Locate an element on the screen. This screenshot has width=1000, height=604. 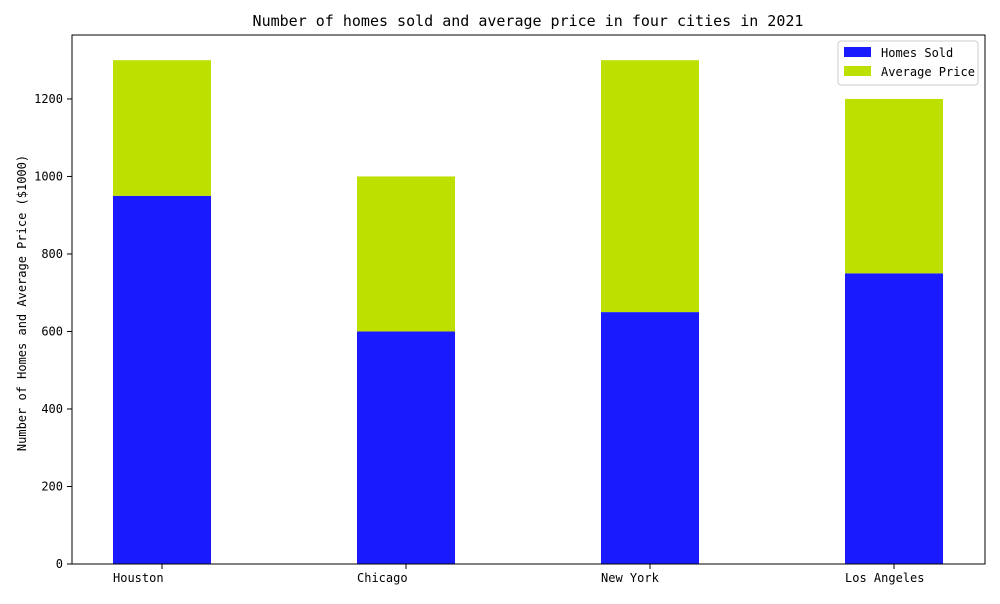
legend-box is located at coordinates (908, 63).